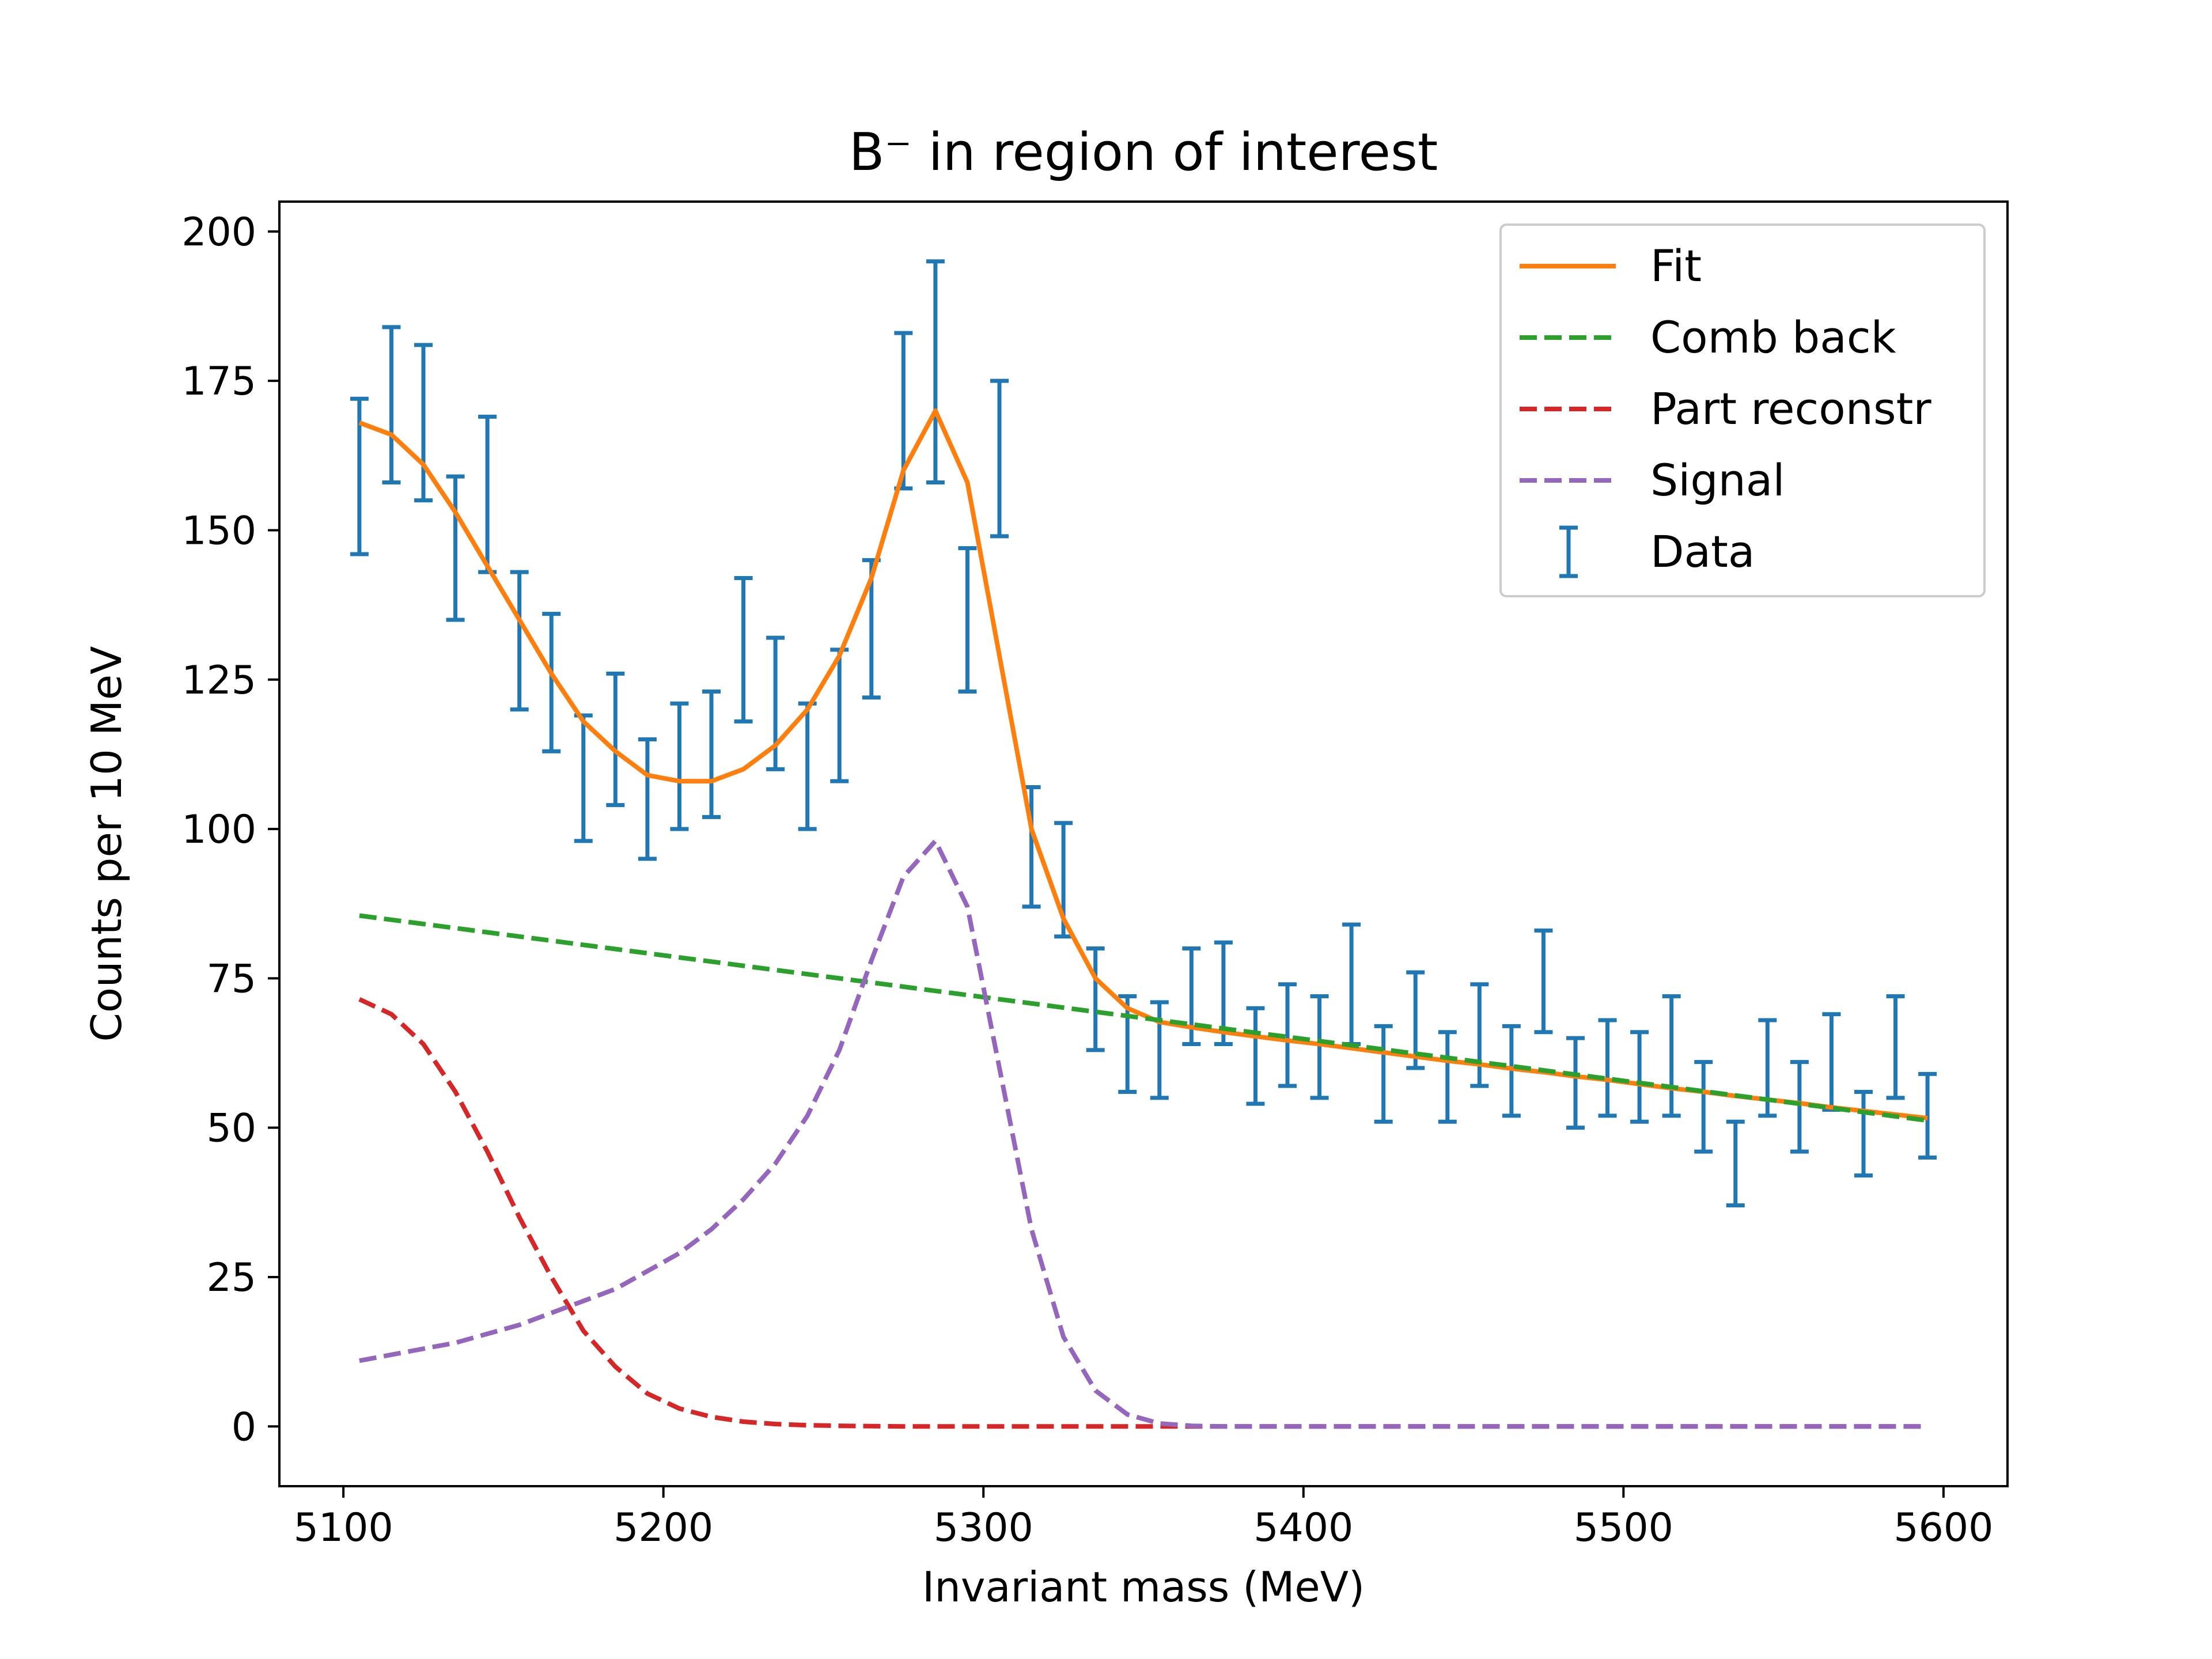 This screenshot has height=1659, width=2212. I want to click on legend-label: Data, so click(1702, 551).